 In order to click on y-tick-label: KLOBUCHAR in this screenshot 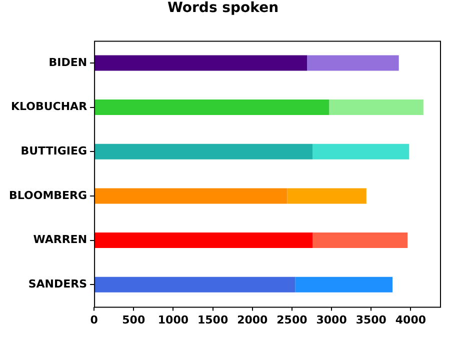, I will do `click(49, 107)`.